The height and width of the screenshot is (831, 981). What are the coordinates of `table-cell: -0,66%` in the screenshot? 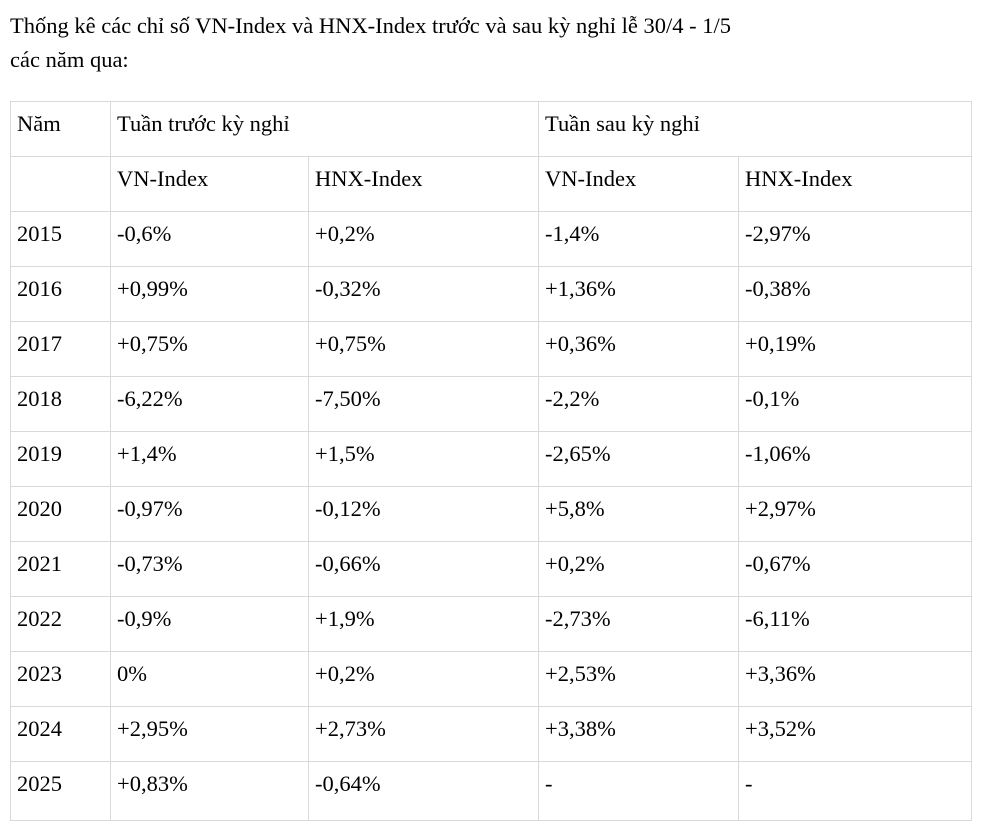 It's located at (423, 569).